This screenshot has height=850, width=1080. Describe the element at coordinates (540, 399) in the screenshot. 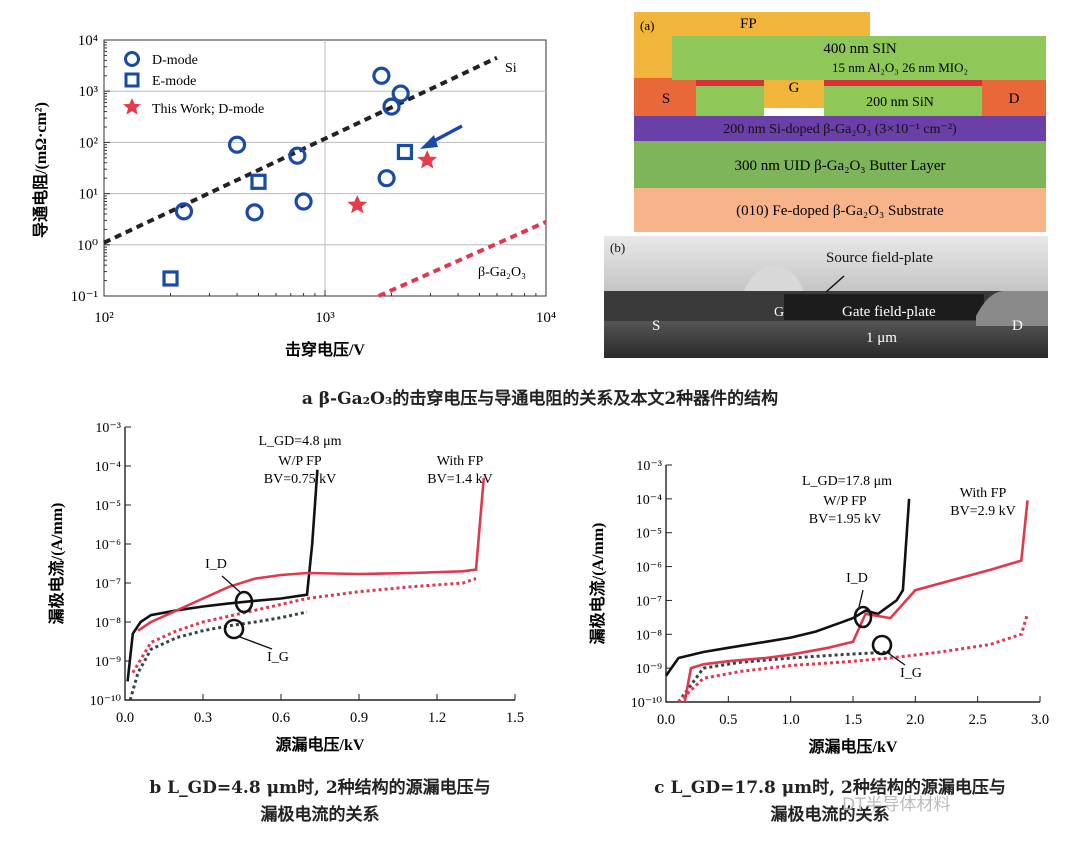

I see `caption-a: a β-Ga₂O₃的击穿电压与导通电阻的关系及本文2种器件的结构` at that location.